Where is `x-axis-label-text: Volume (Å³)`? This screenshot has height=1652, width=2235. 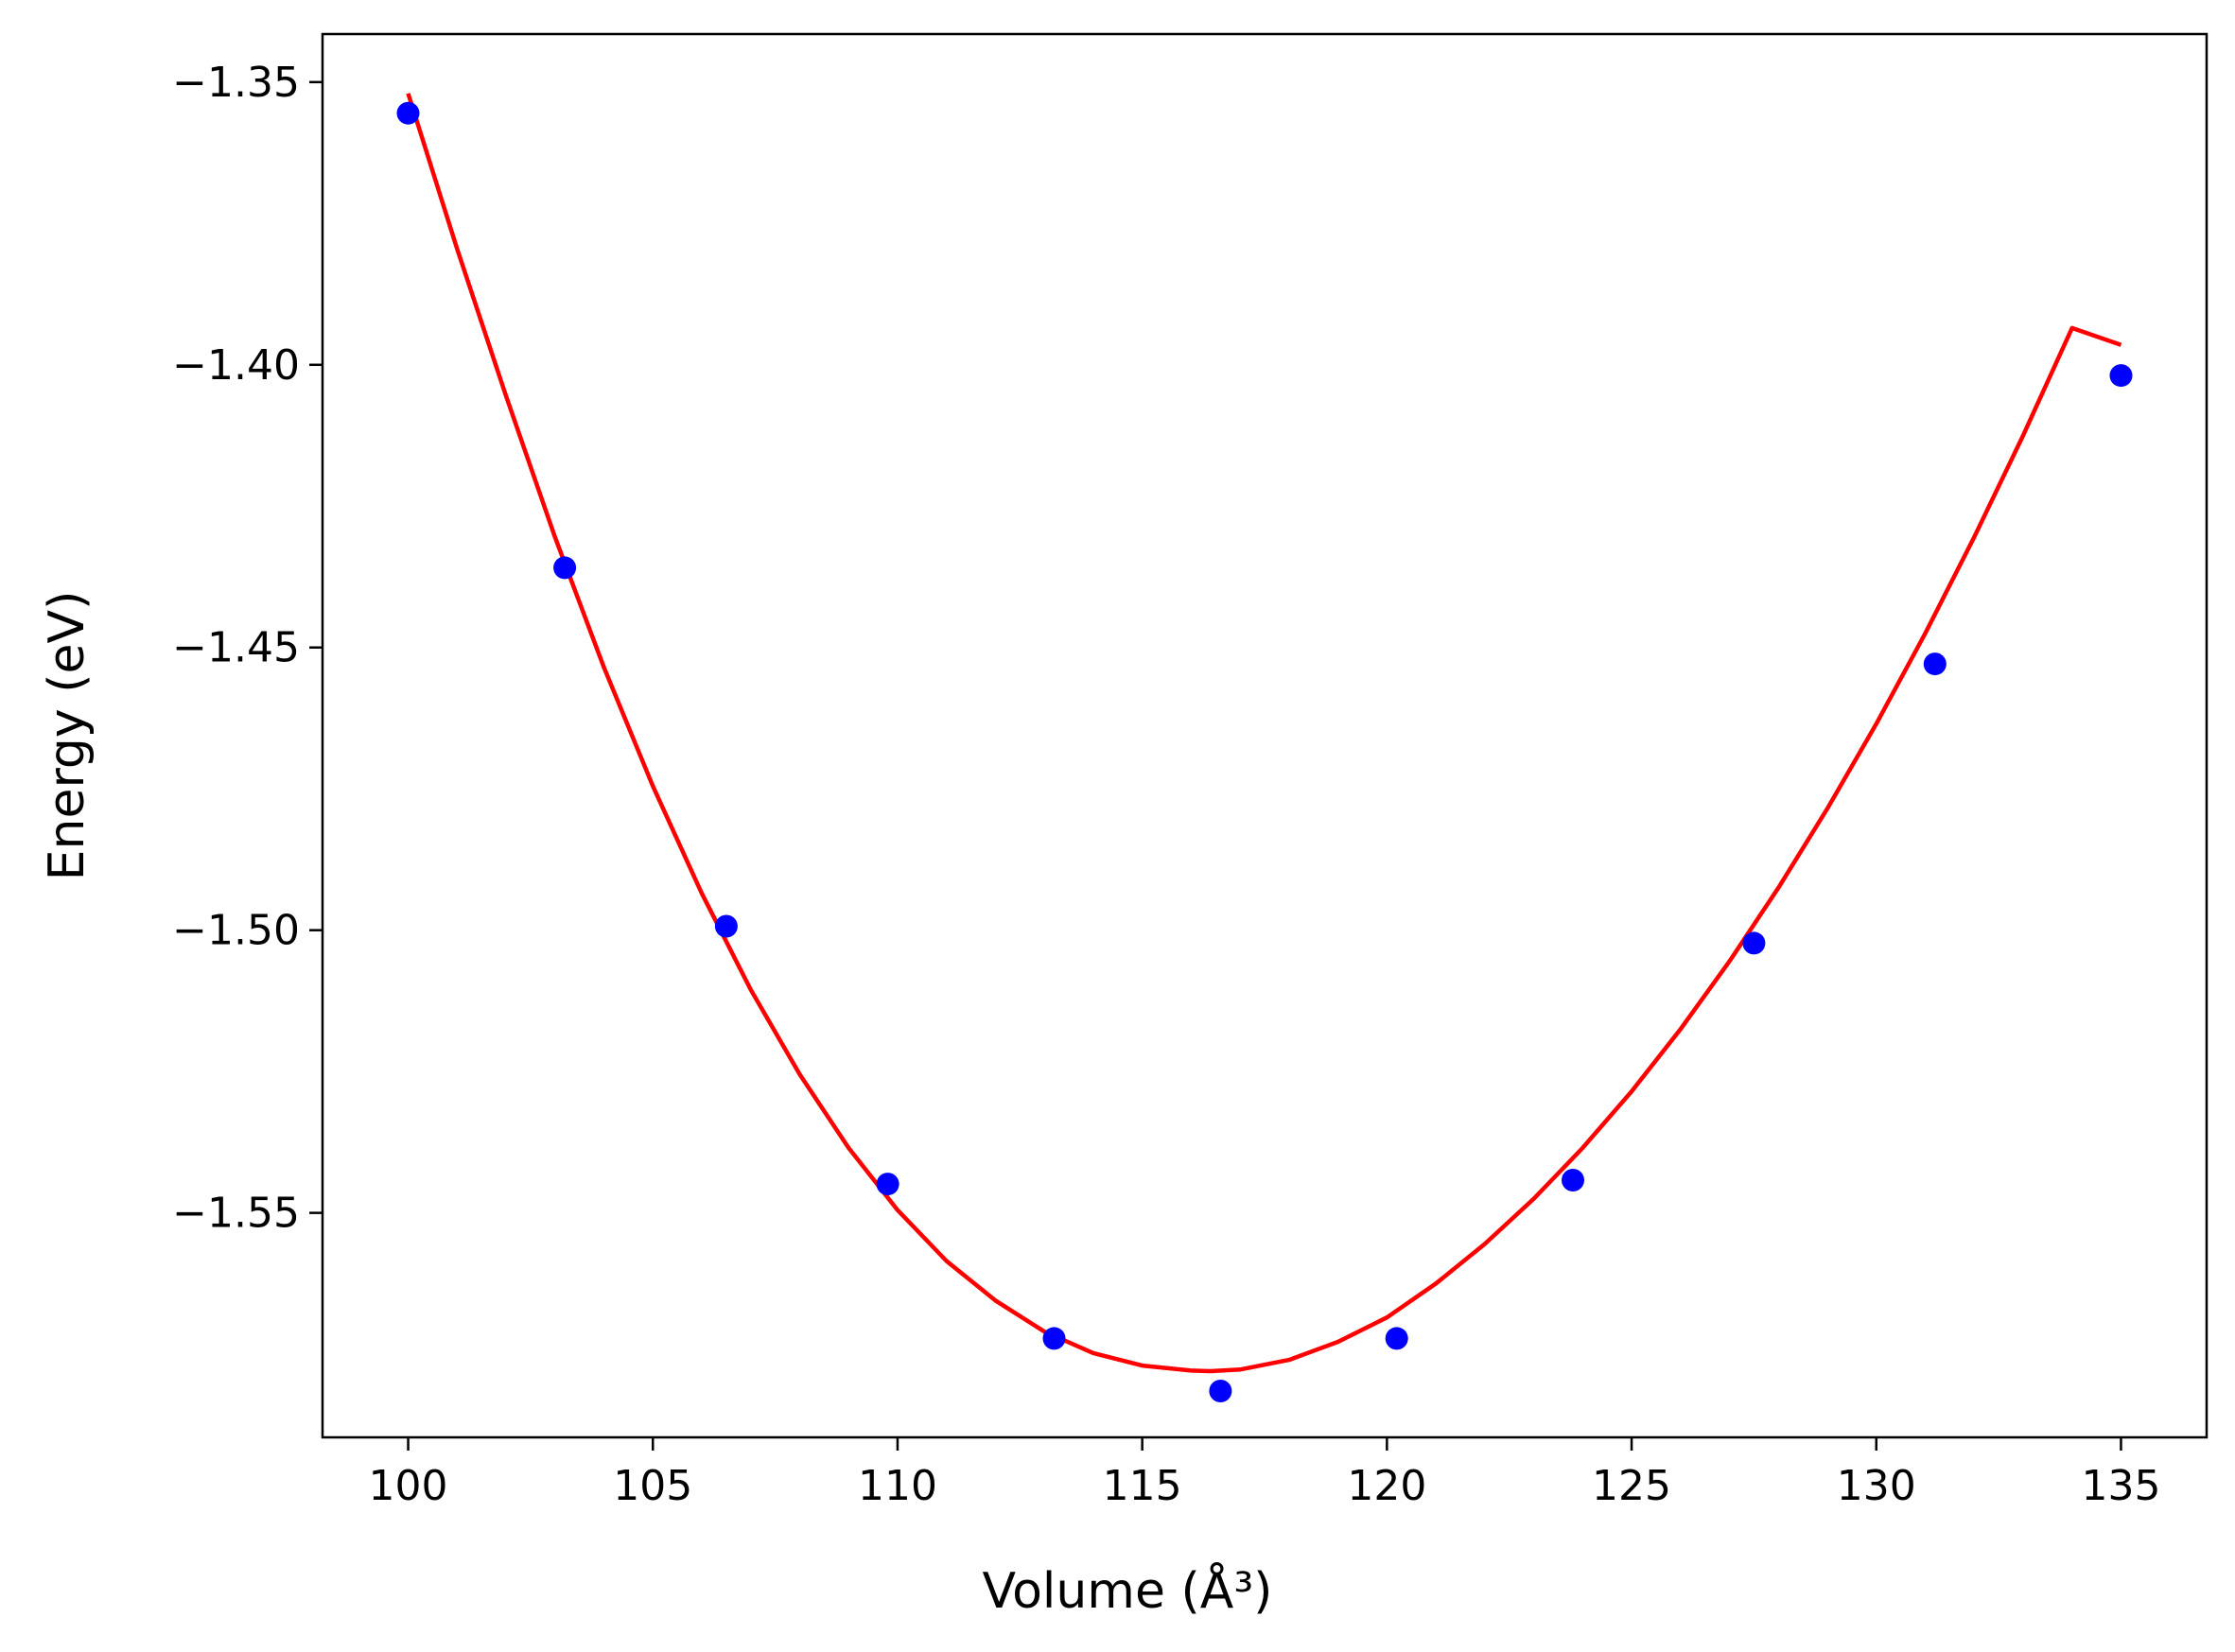
x-axis-label-text: Volume (Å³) is located at coordinates (1128, 1590).